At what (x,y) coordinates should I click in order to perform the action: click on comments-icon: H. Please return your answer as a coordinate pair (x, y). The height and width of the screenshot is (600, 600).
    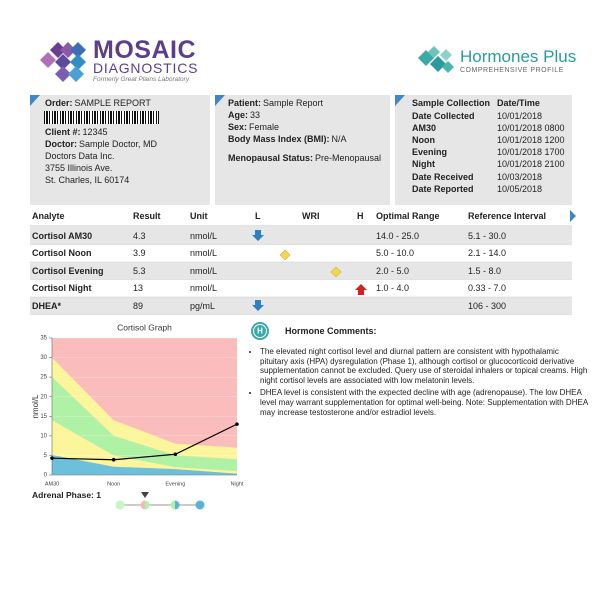
    Looking at the image, I should click on (260, 331).